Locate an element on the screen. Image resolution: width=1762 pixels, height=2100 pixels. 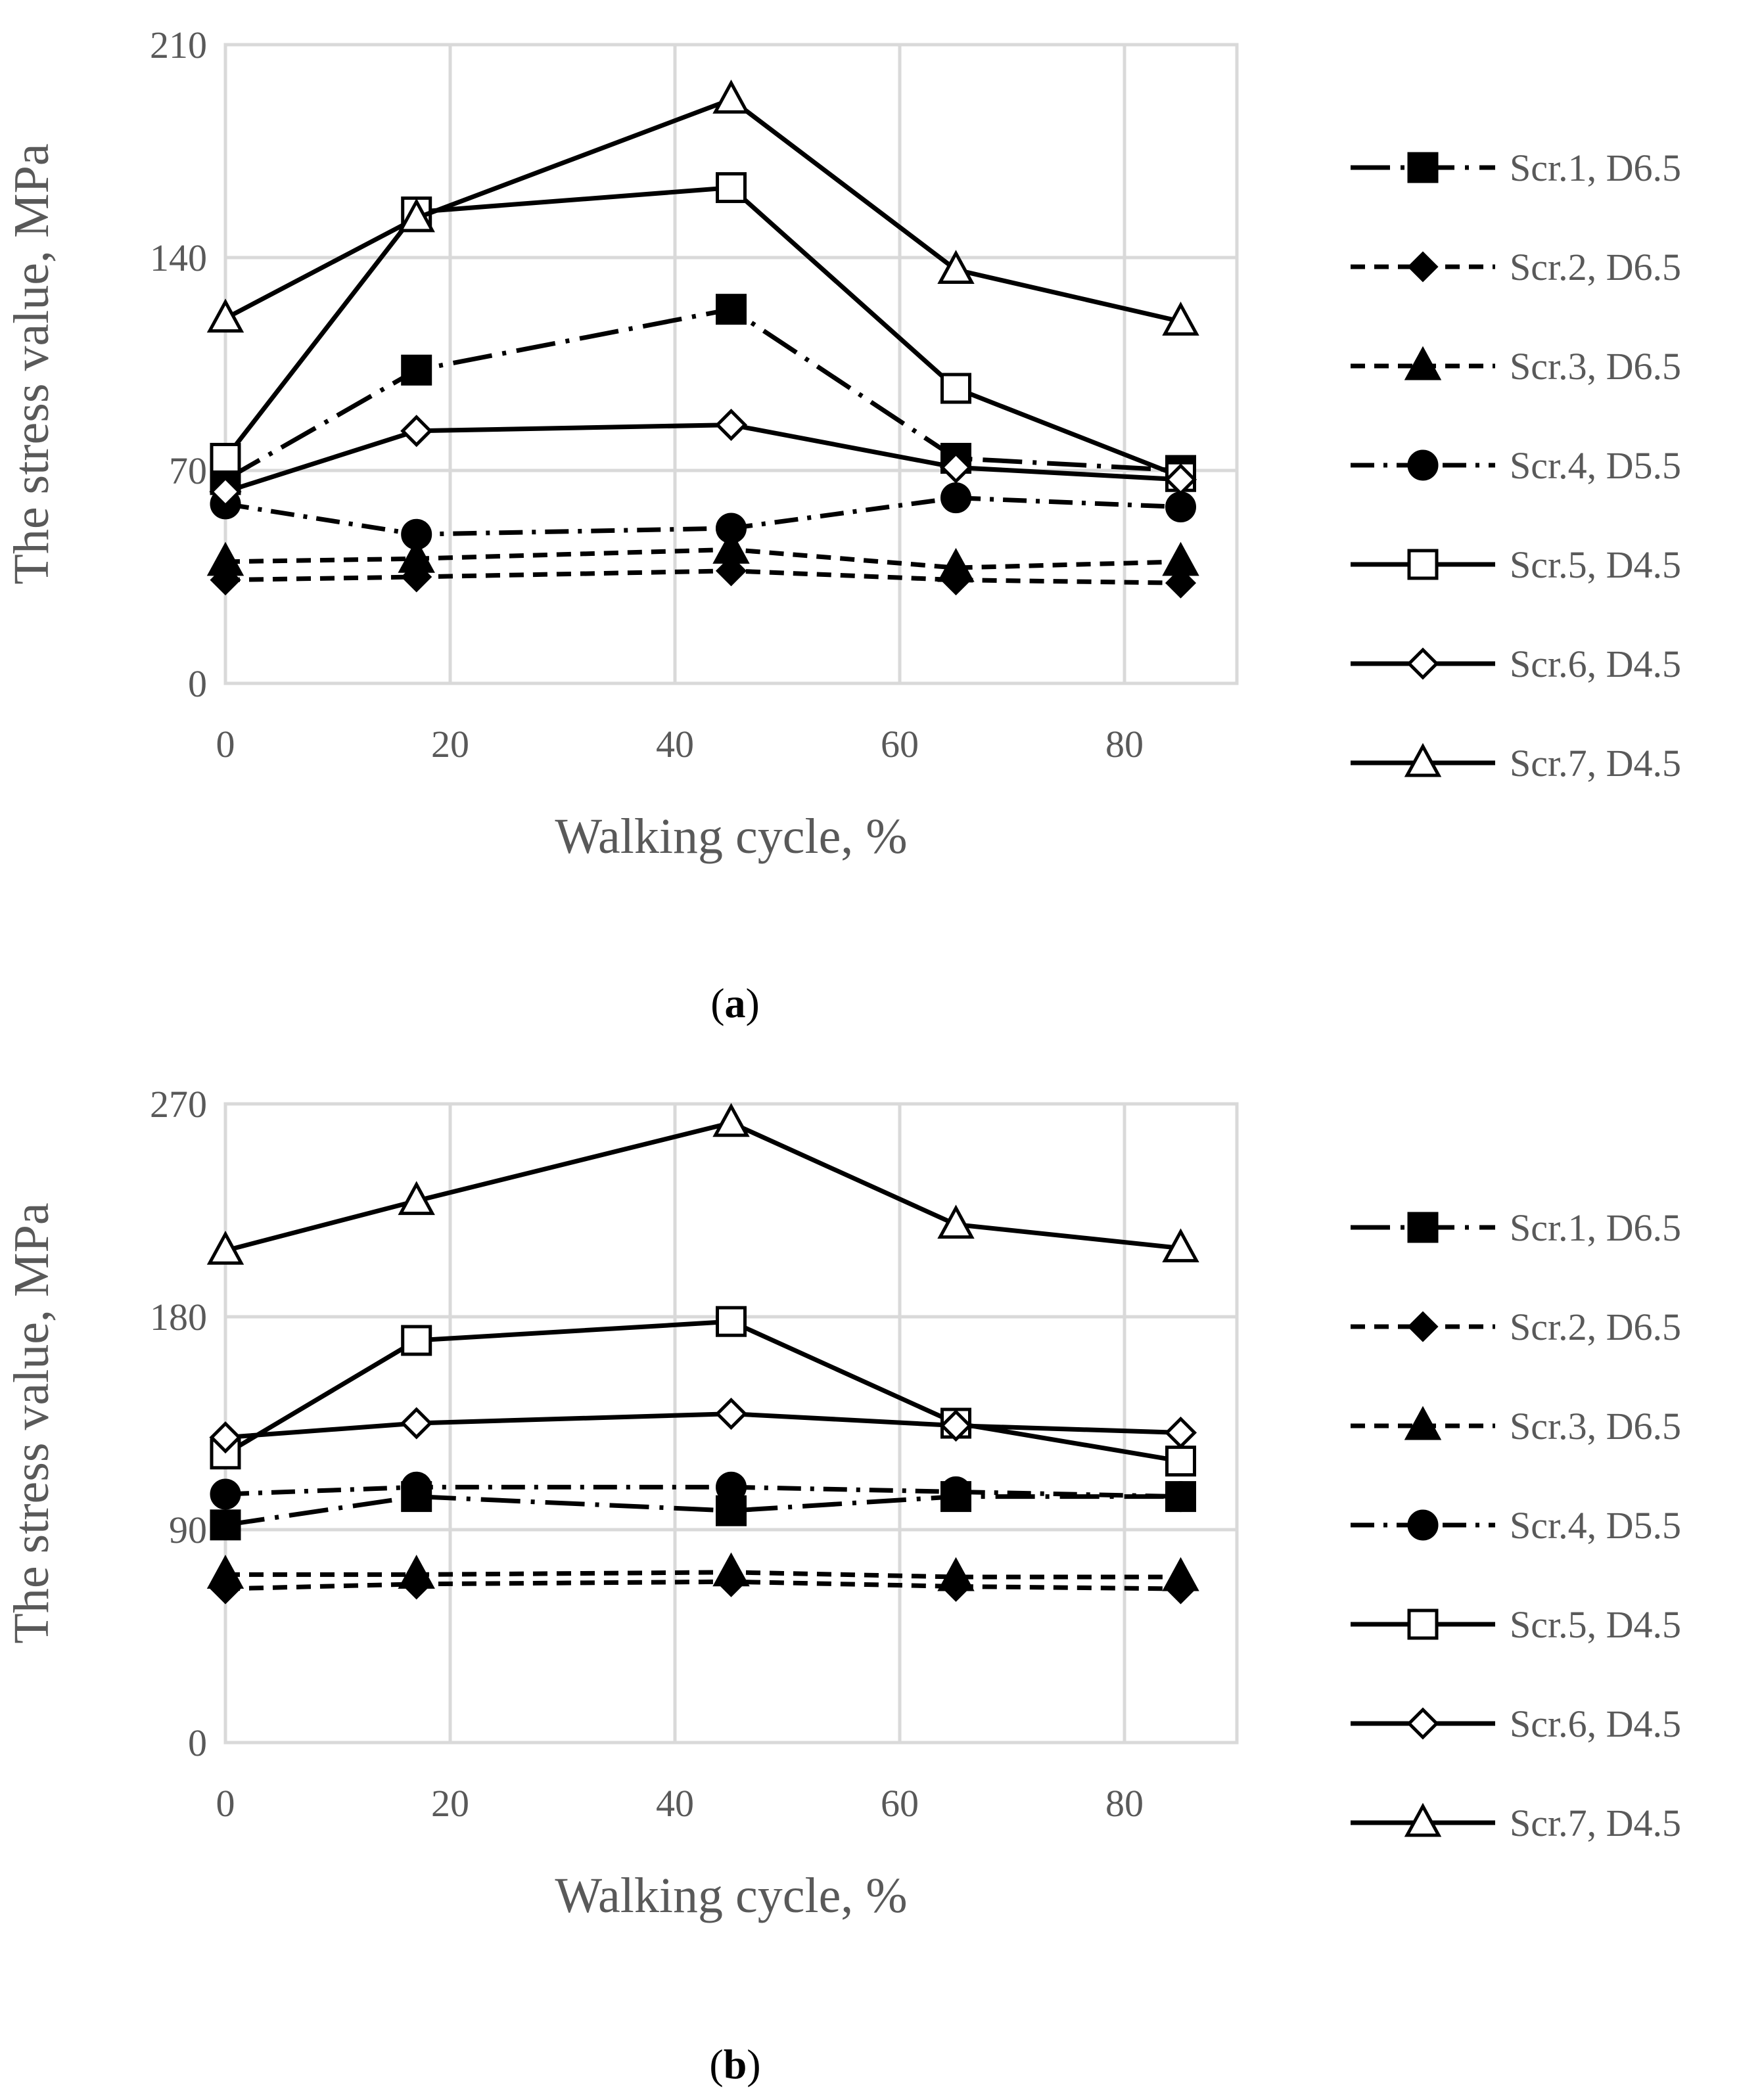
y-tick-label: 270 is located at coordinates (178, 1104).